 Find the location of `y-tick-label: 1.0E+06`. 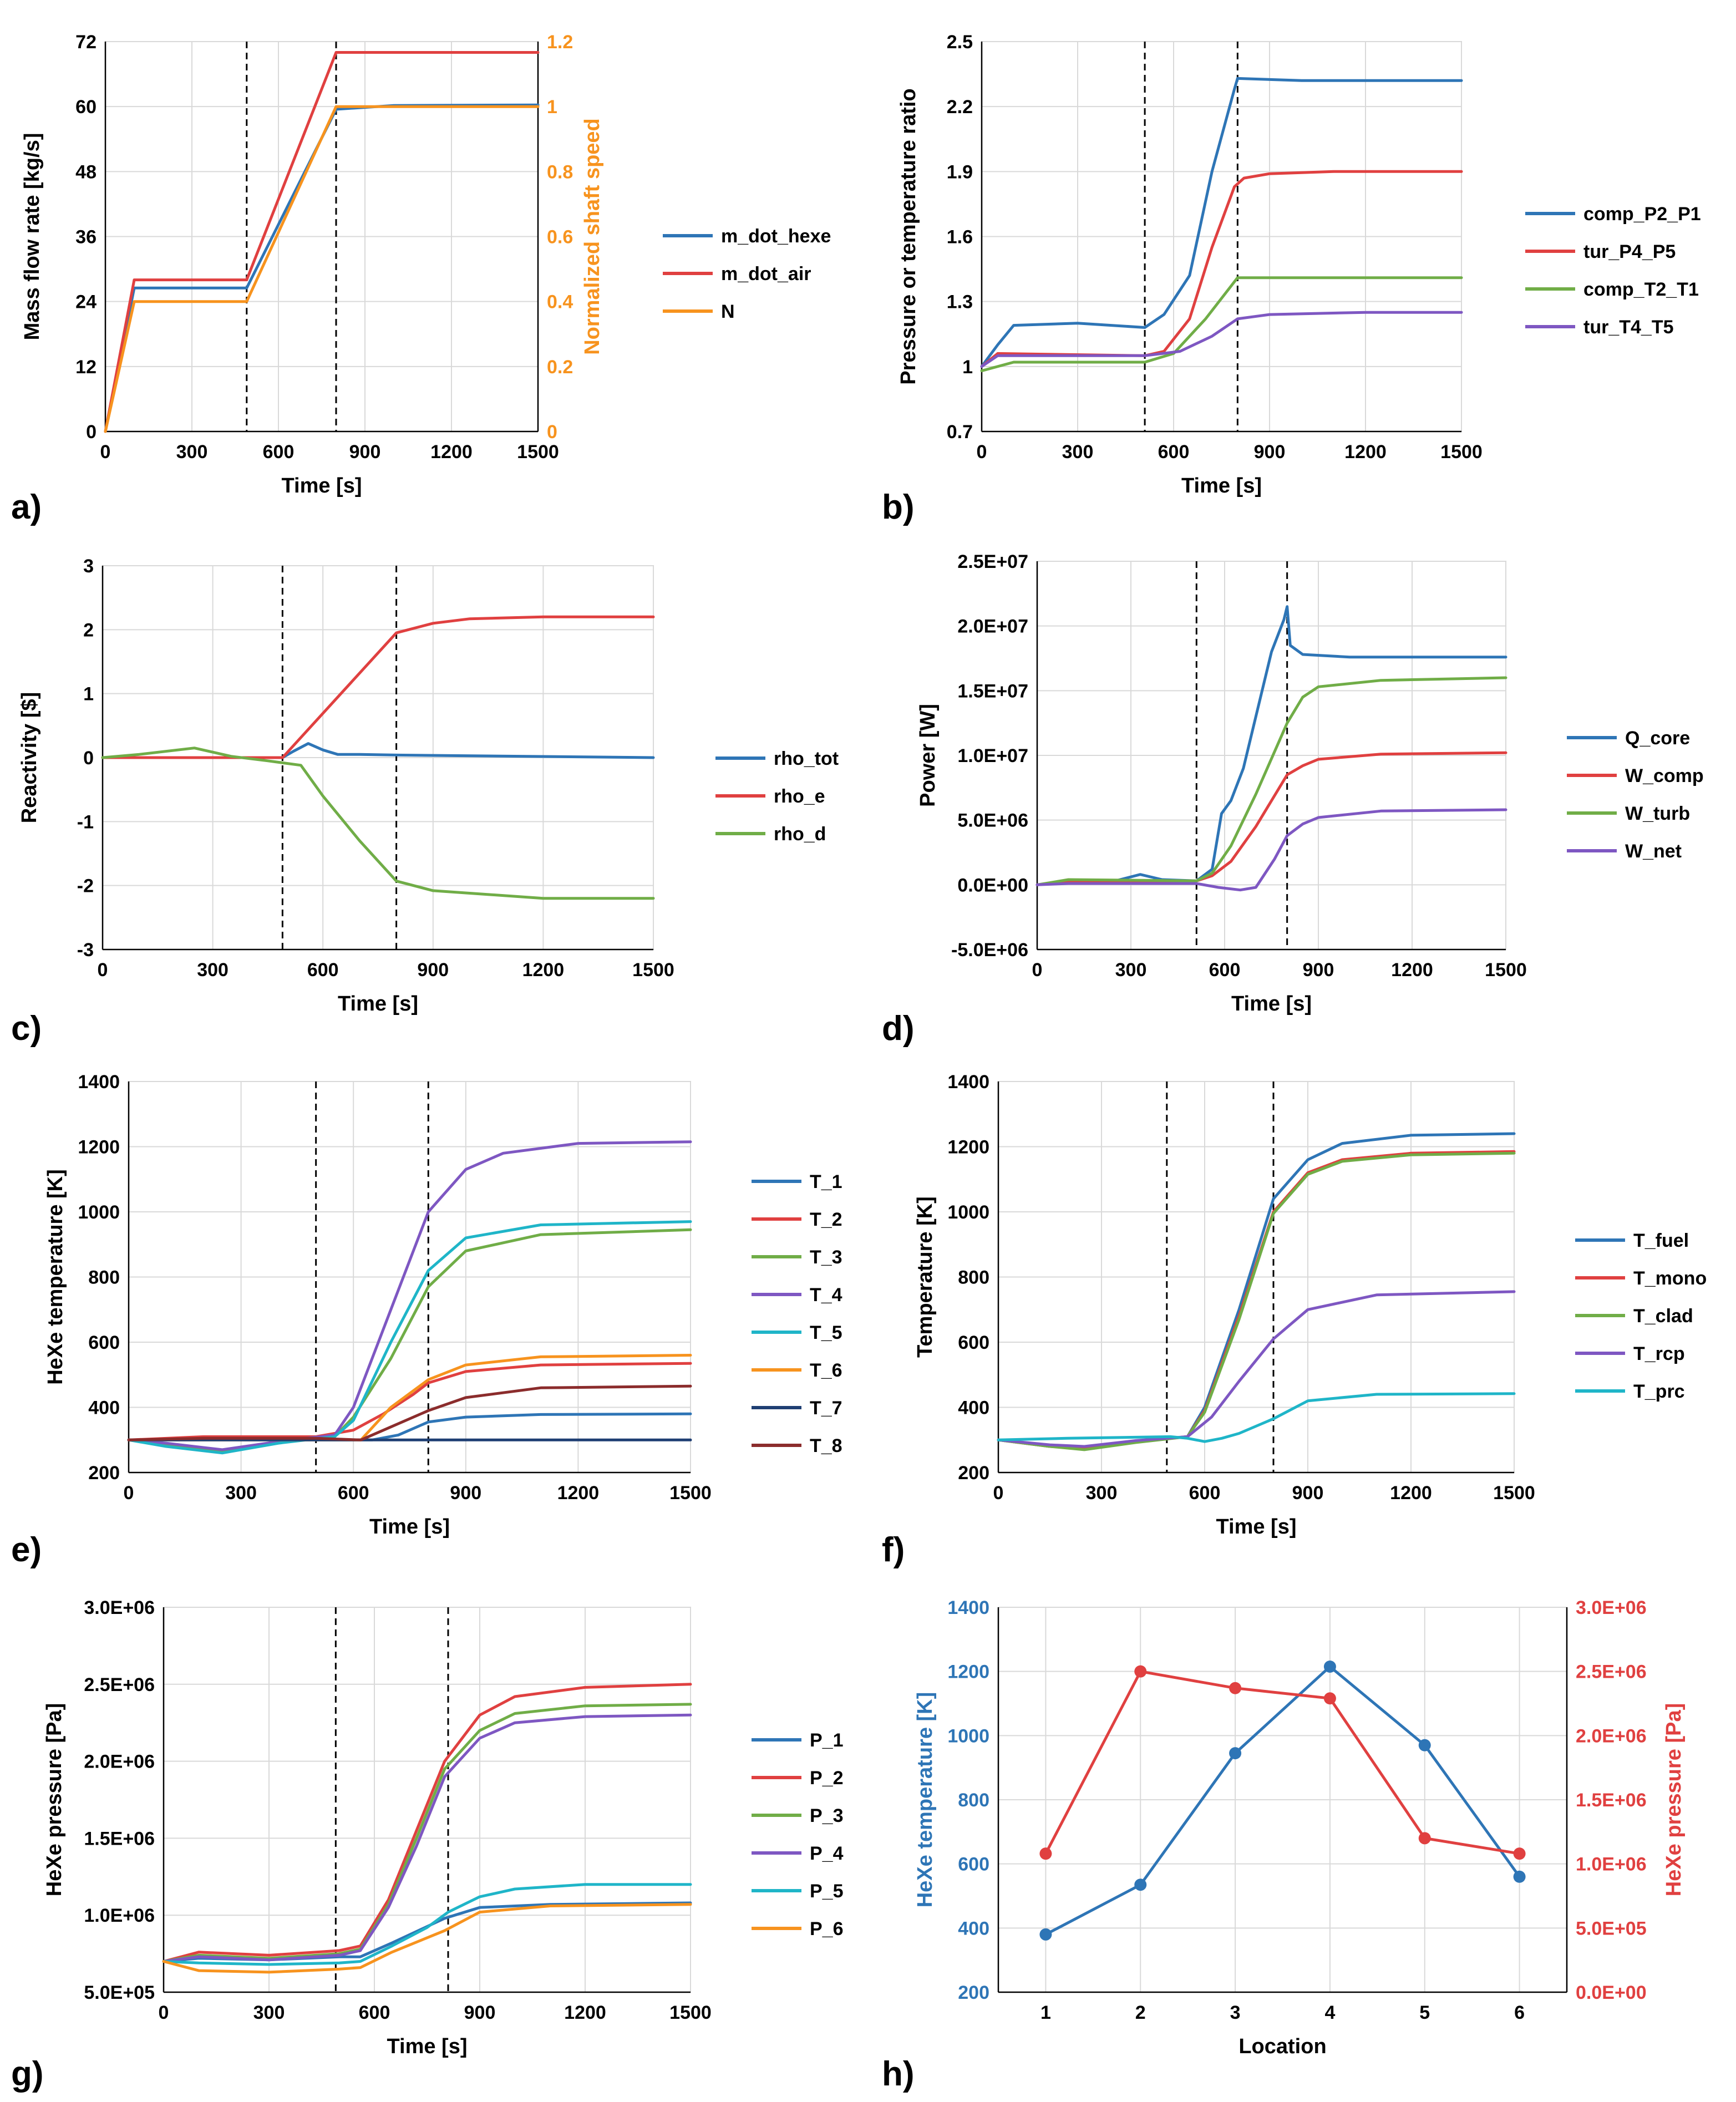

y-tick-label: 1.0E+06 is located at coordinates (119, 1916).